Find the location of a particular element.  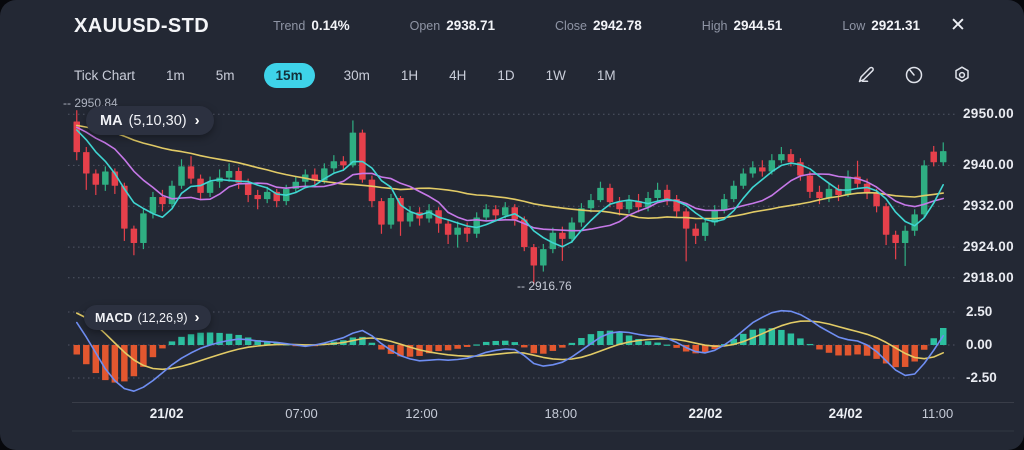

timeframe-tab-5m: 5m is located at coordinates (225, 75).